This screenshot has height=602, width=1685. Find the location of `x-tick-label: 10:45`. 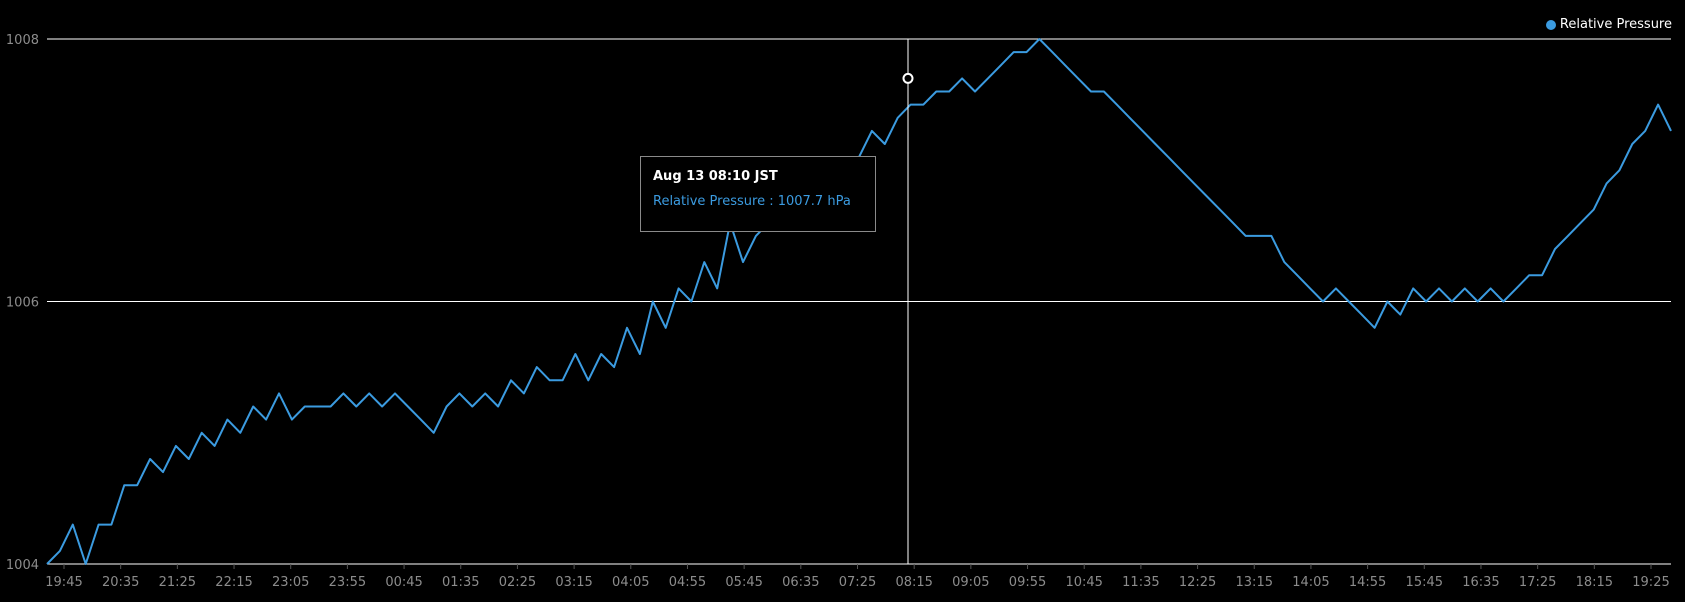

x-tick-label: 10:45 is located at coordinates (1083, 582).